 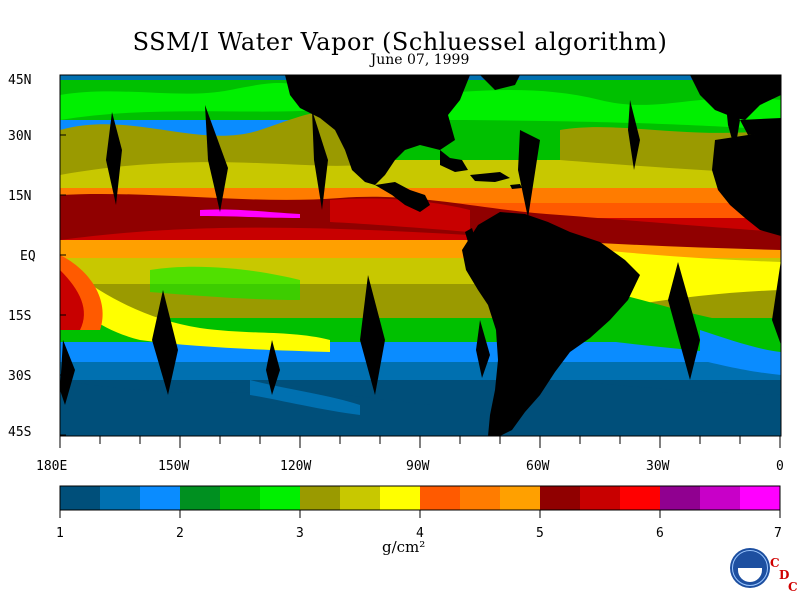 I want to click on noaa-logo, so click(x=750, y=568).